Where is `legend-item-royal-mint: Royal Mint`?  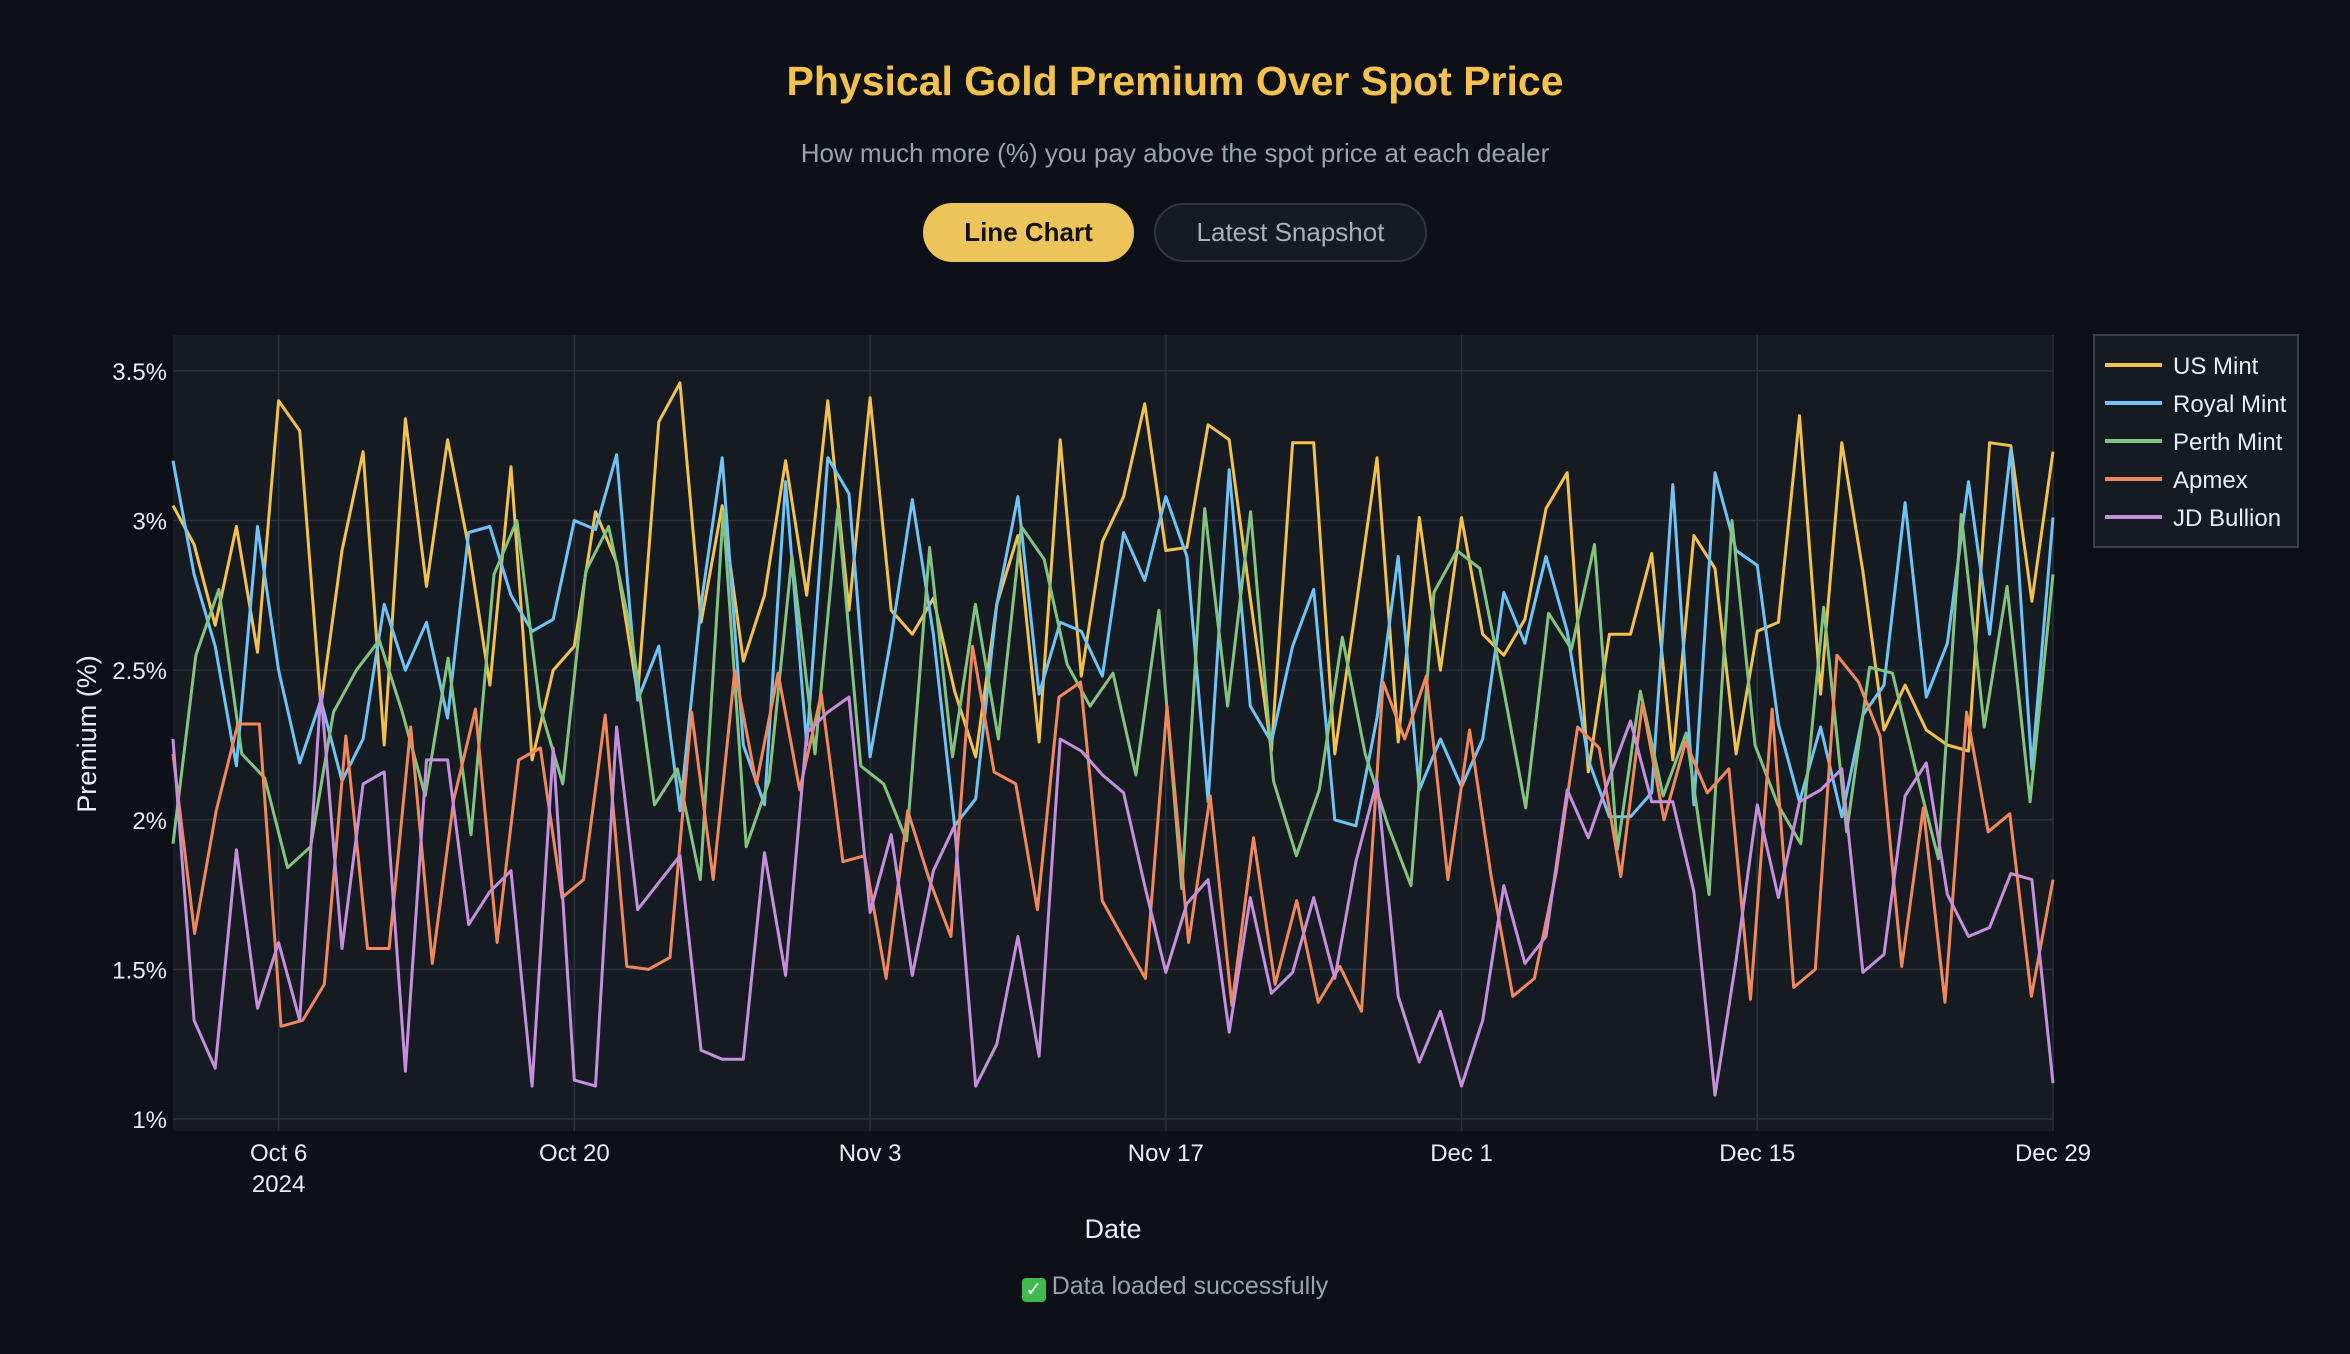
legend-item-royal-mint: Royal Mint is located at coordinates (2196, 404).